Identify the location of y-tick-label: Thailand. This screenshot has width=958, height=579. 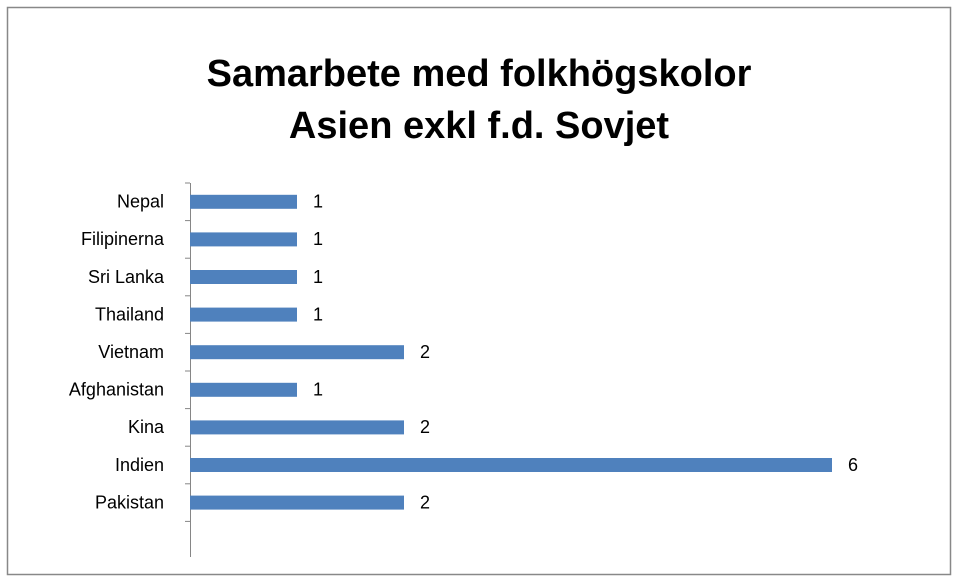
(129, 314).